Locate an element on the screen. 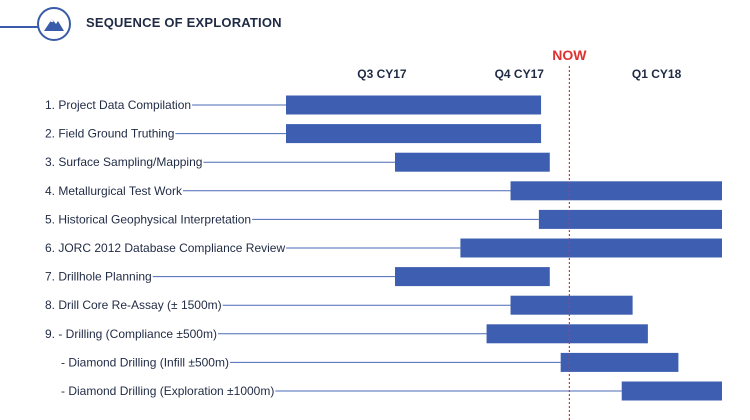 This screenshot has height=420, width=750. task-label: 2. Field Ground Truthing is located at coordinates (109, 134).